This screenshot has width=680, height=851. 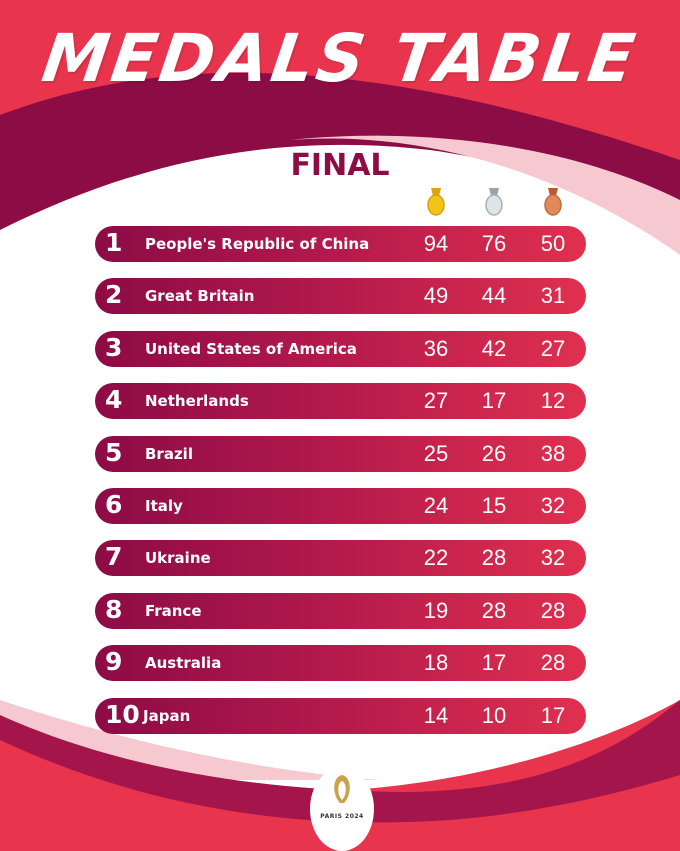 What do you see at coordinates (436, 505) in the screenshot?
I see `gold-count: 24` at bounding box center [436, 505].